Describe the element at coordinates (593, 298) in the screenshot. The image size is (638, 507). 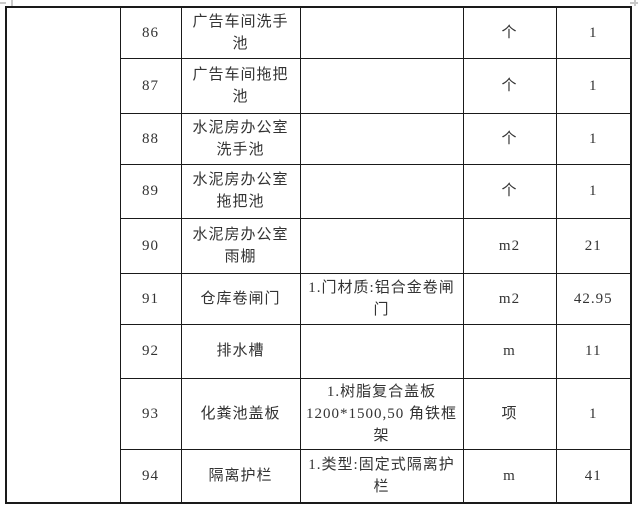
I see `item-qty: 42.95` at that location.